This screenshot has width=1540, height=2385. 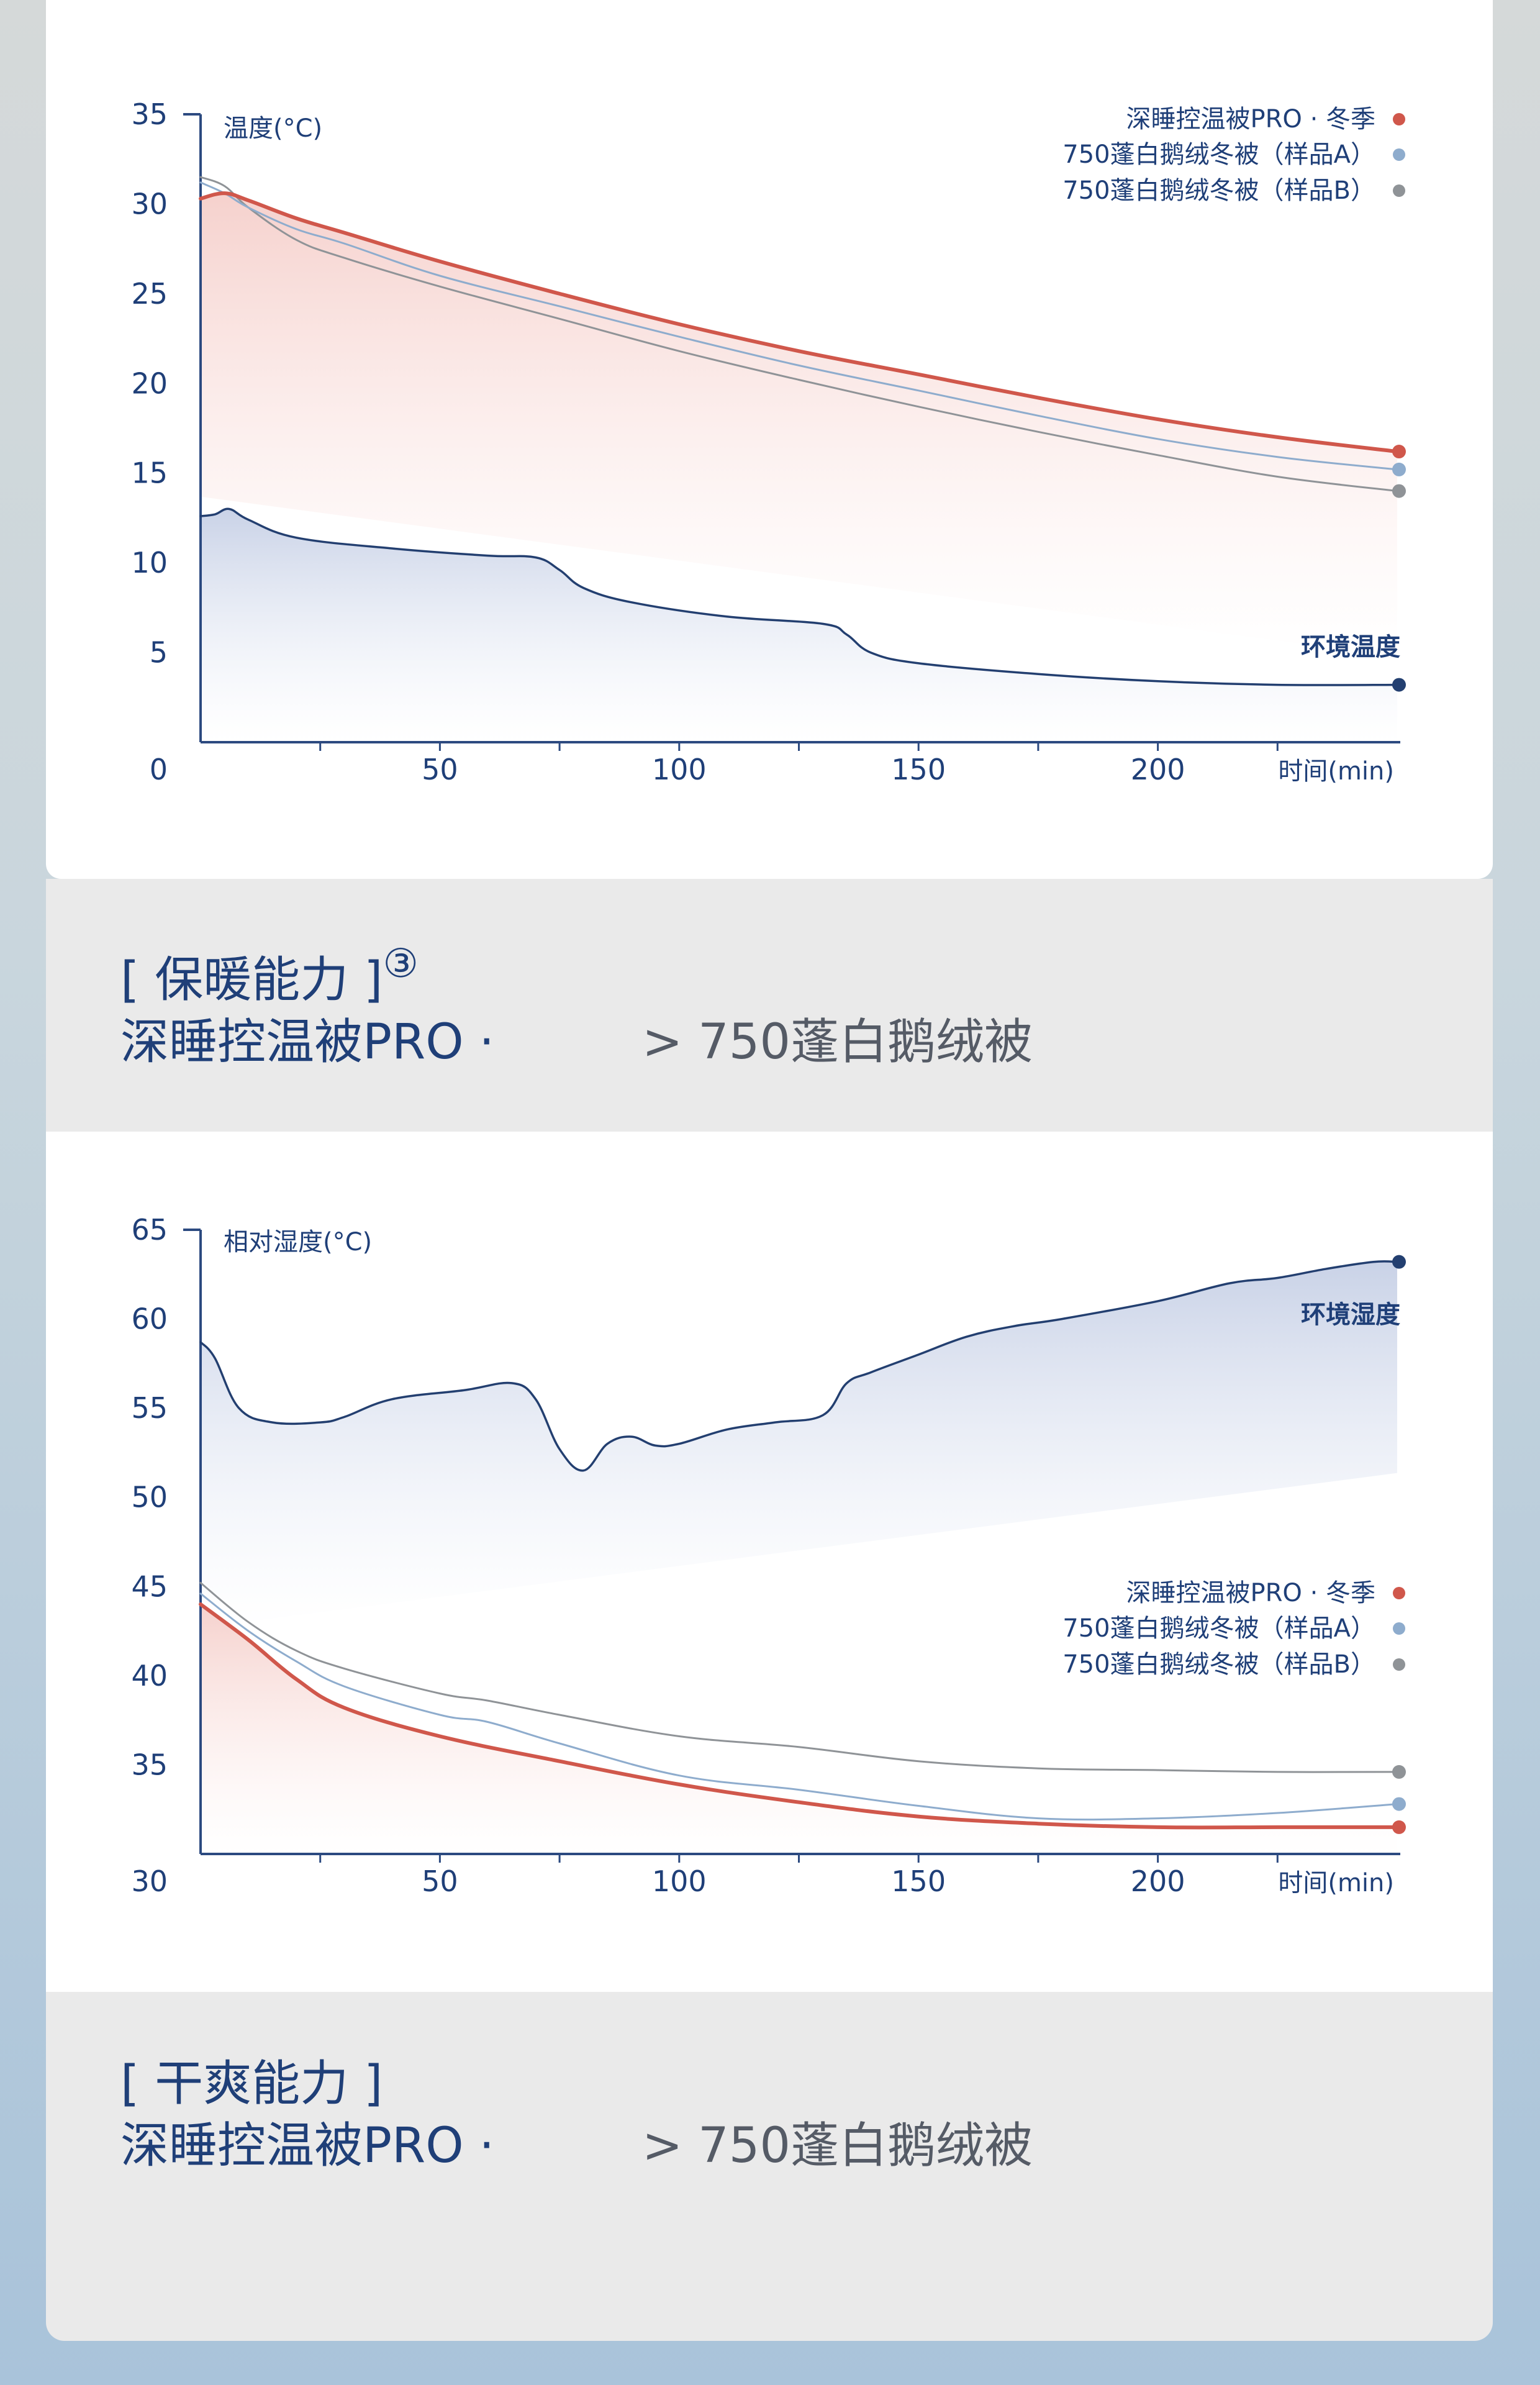 I want to click on warmth-caption-subject: 深睡控温被PRO ·, so click(x=307, y=1042).